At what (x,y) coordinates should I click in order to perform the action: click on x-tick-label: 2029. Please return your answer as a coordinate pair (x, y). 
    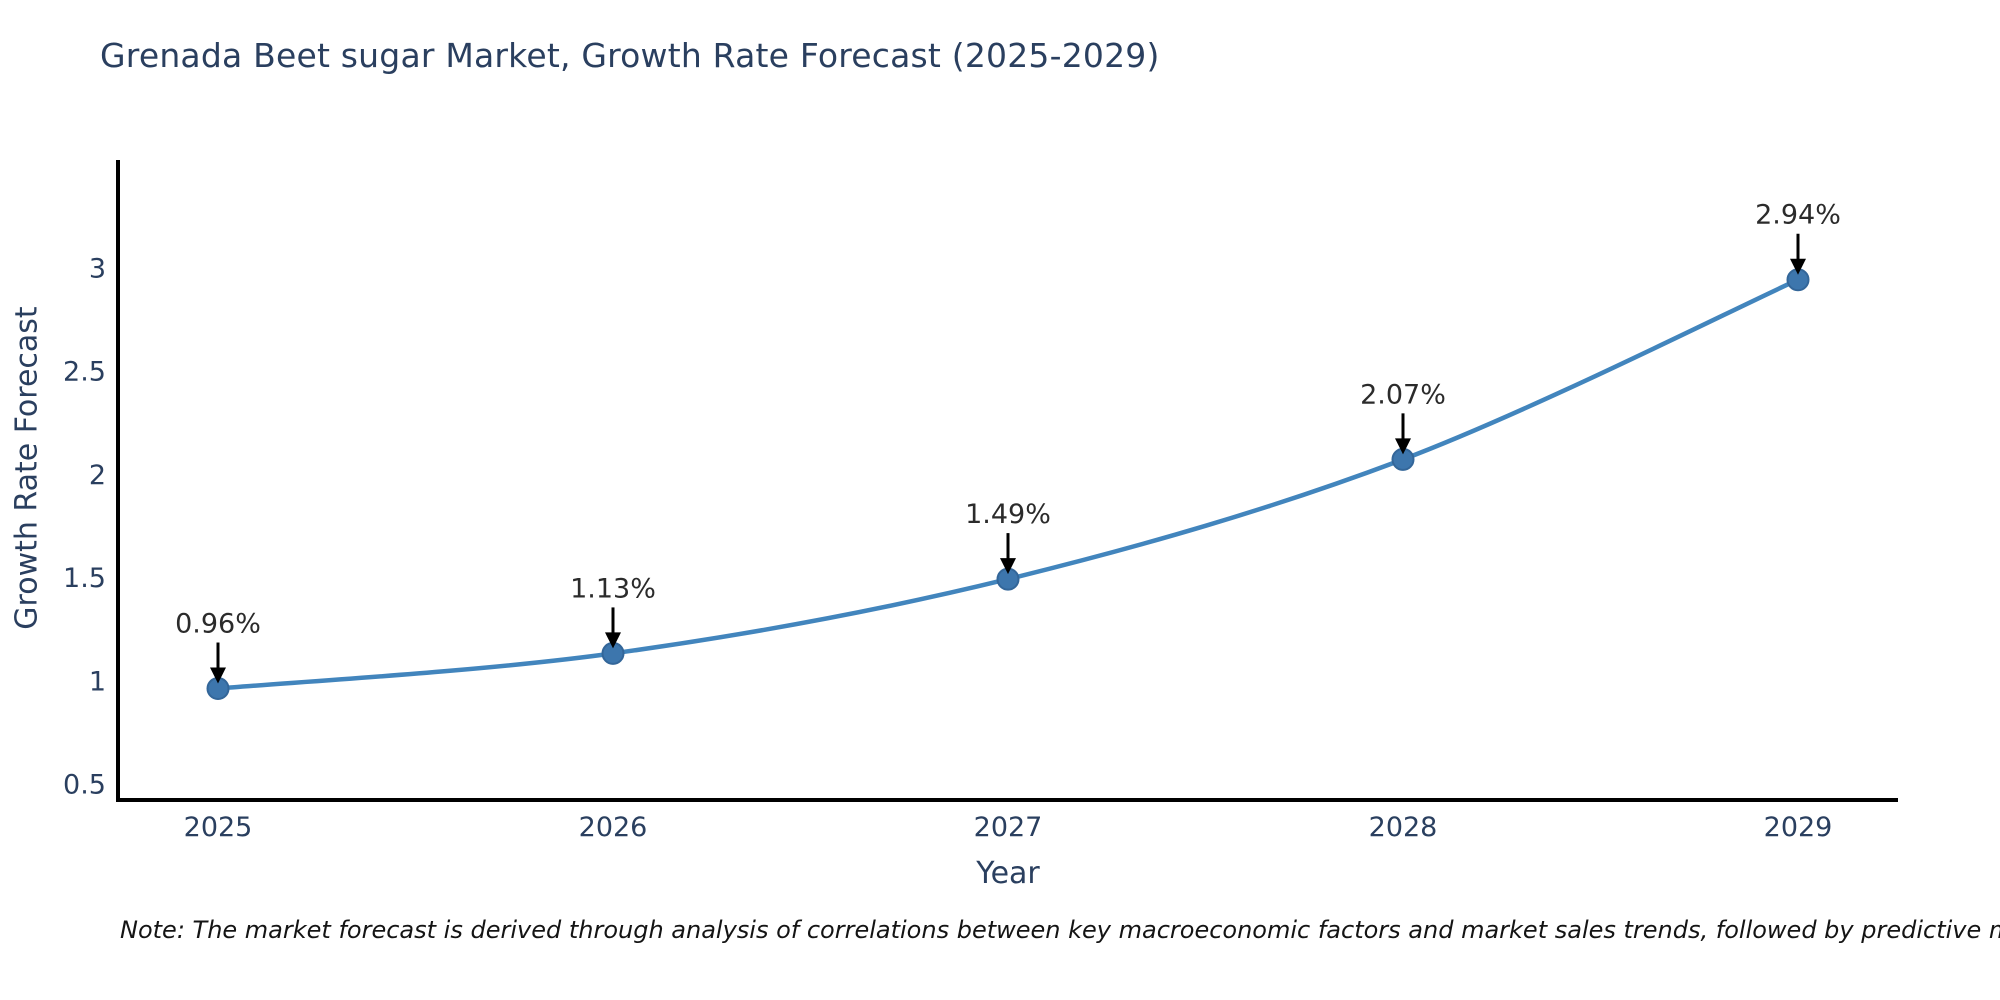
    Looking at the image, I should click on (1798, 827).